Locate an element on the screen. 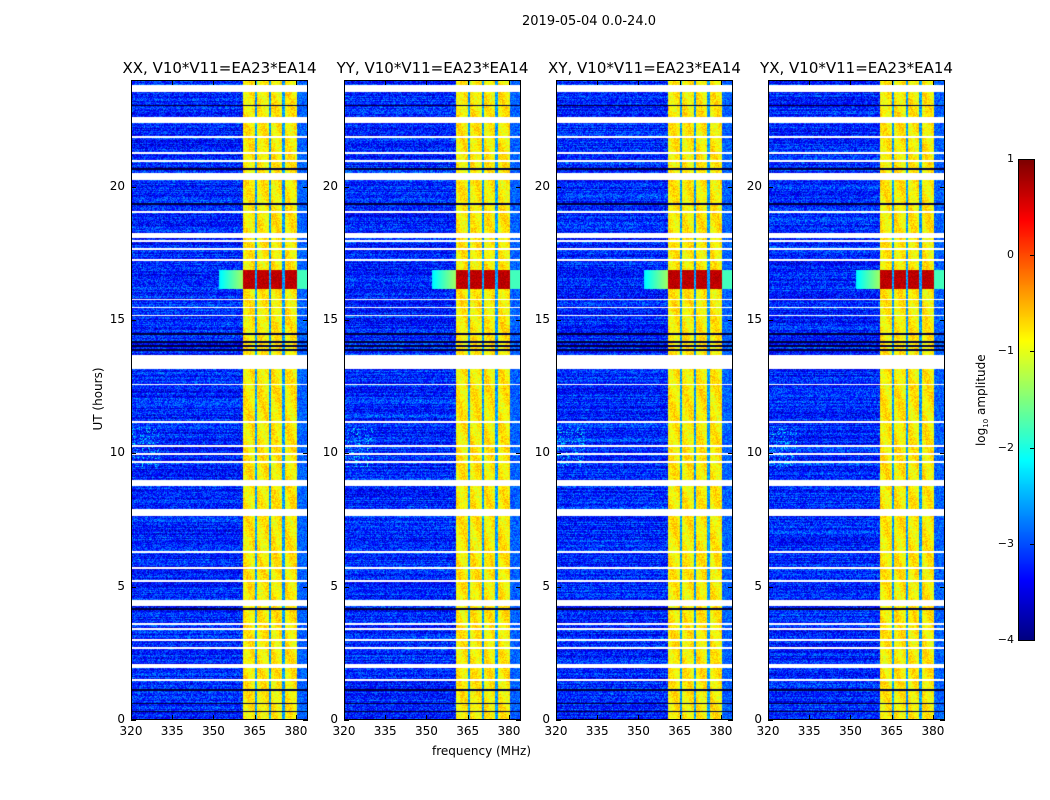 Image resolution: width=1050 pixels, height=800 pixels. colorbar-label: log10 amplitude is located at coordinates (982, 400).